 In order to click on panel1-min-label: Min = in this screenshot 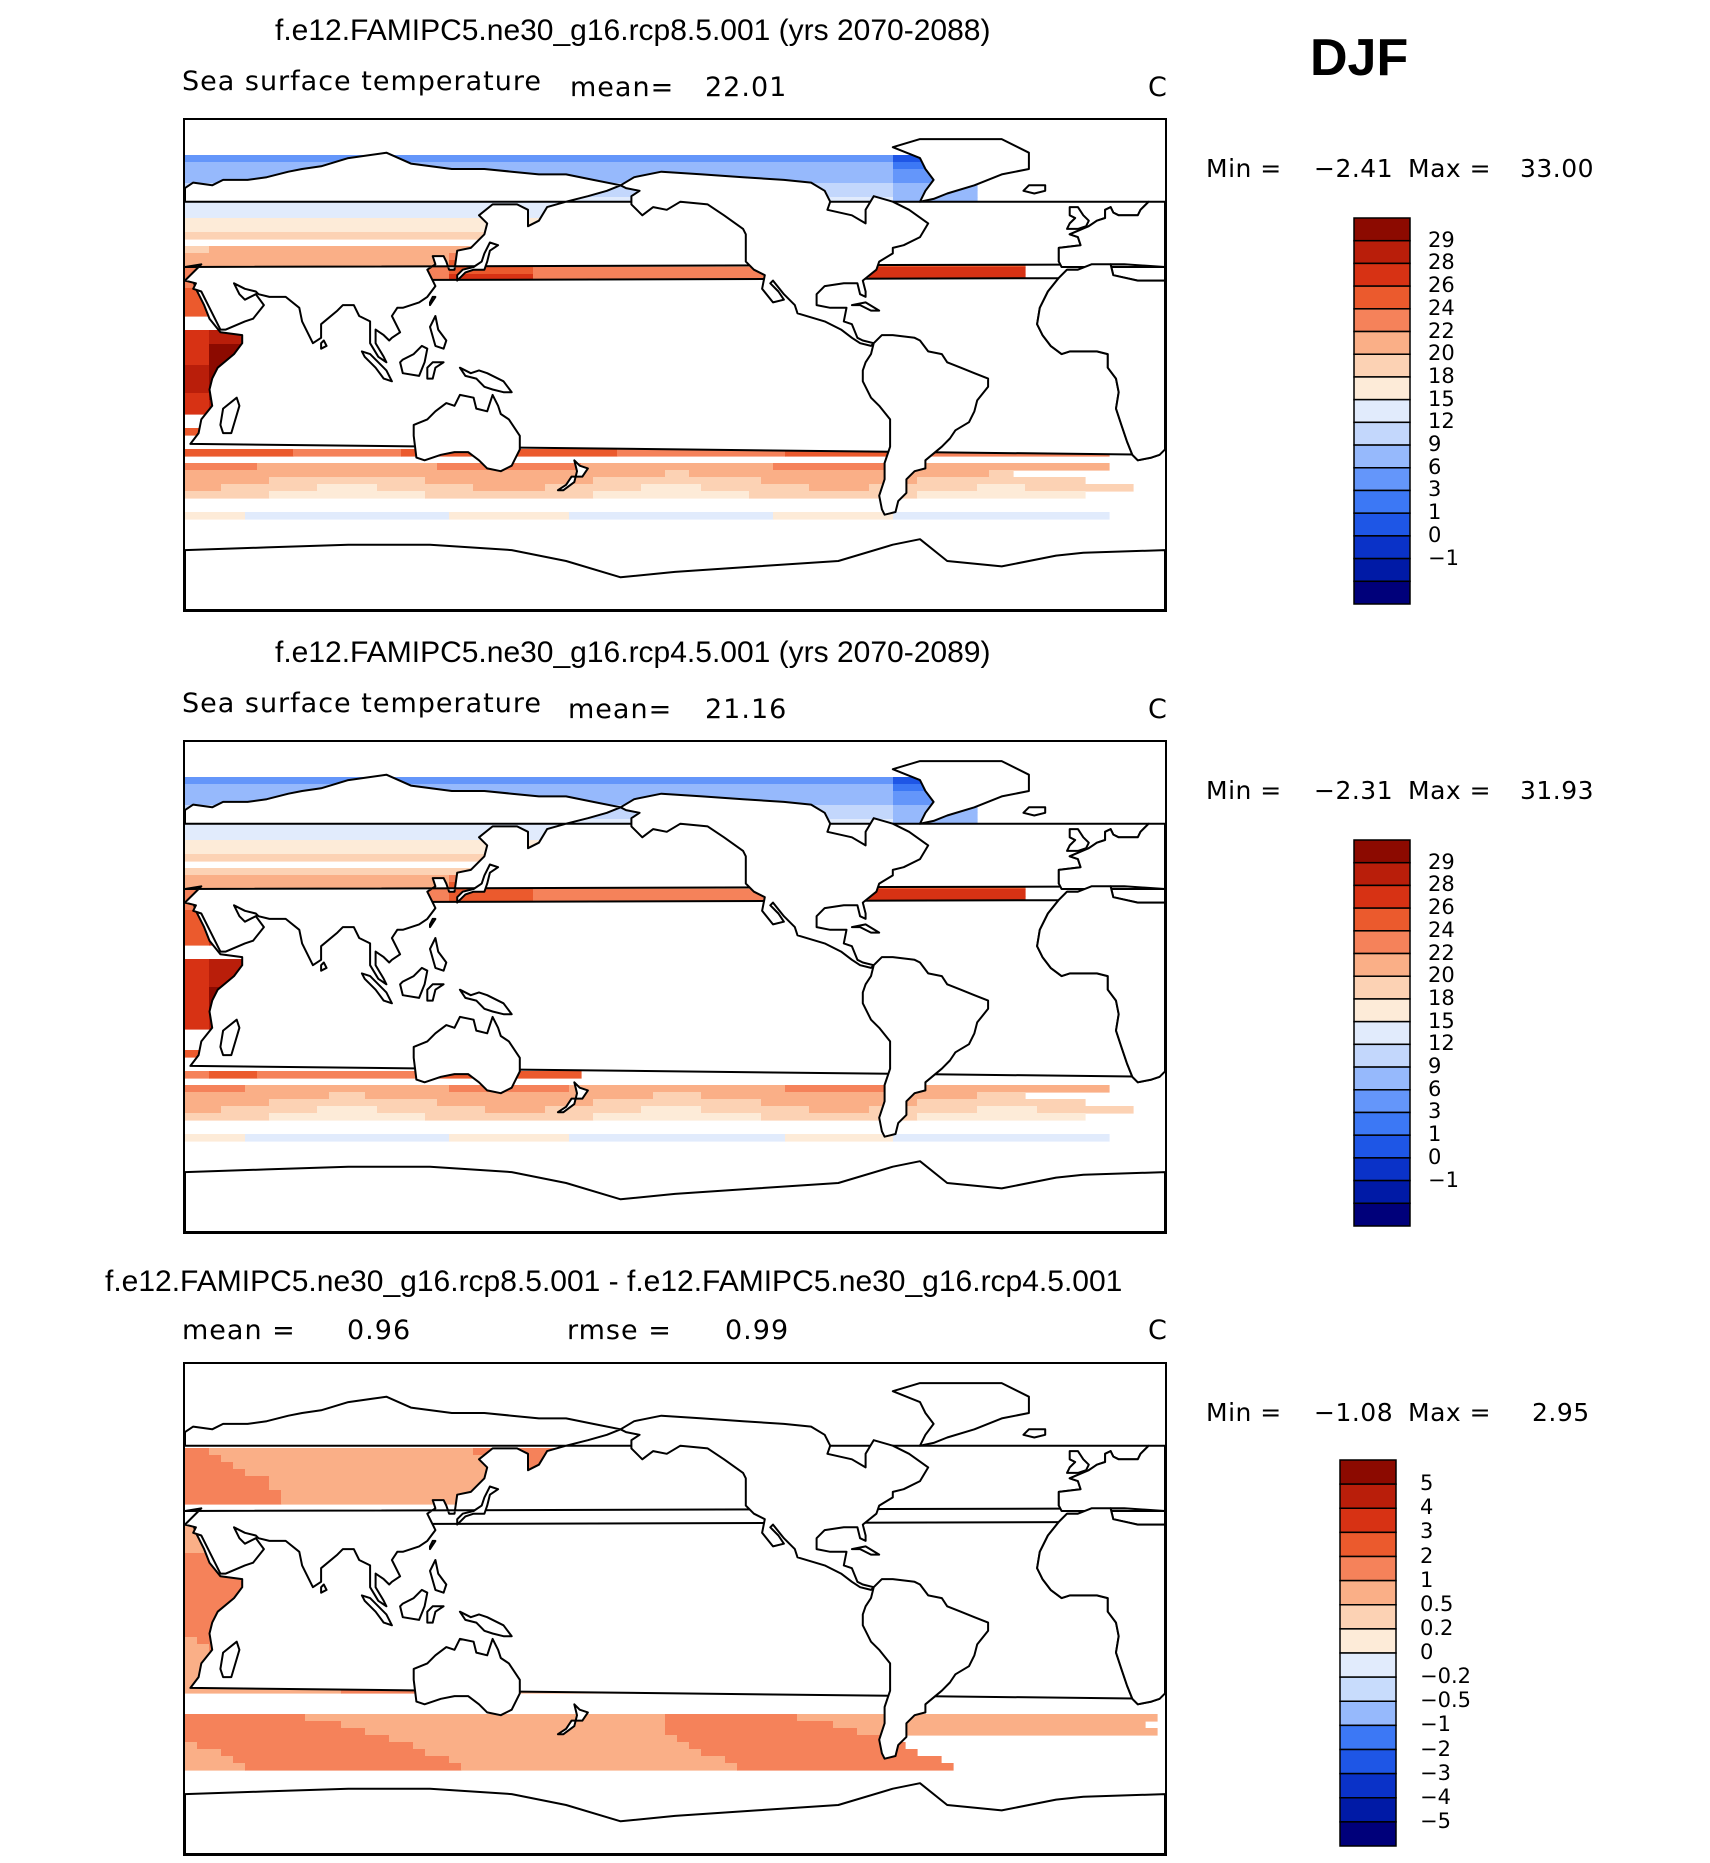, I will do `click(1244, 168)`.